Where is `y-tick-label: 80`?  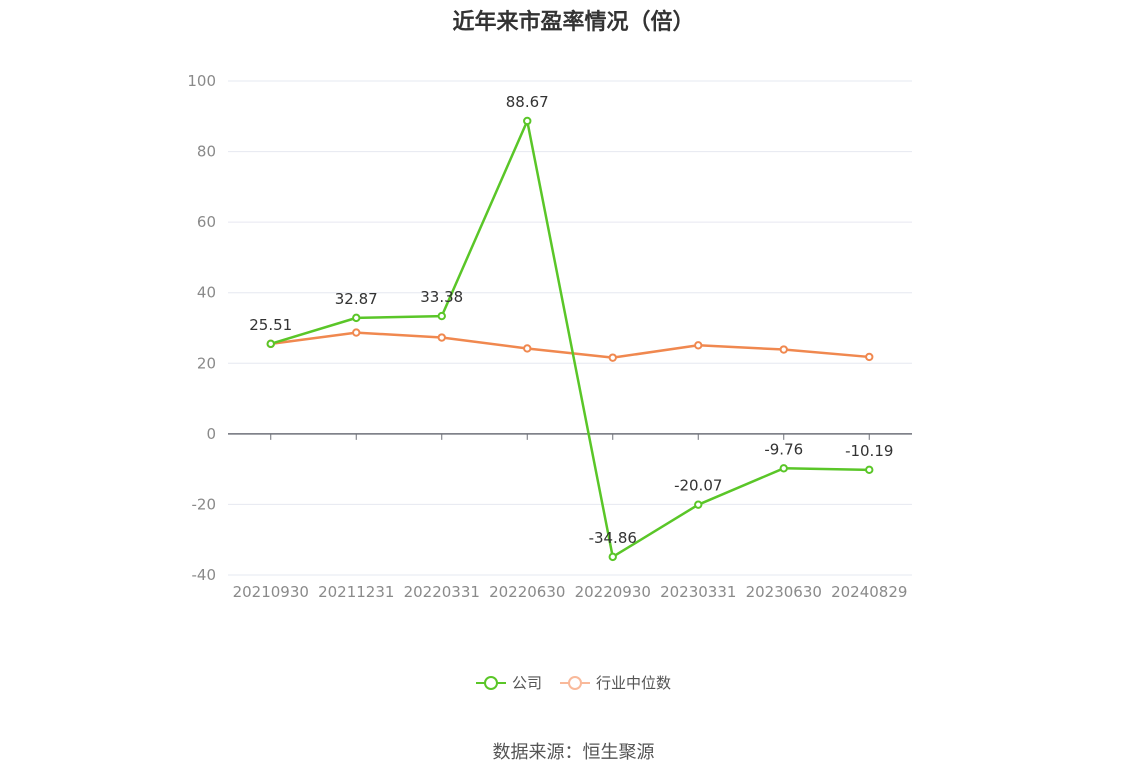 y-tick-label: 80 is located at coordinates (206, 152).